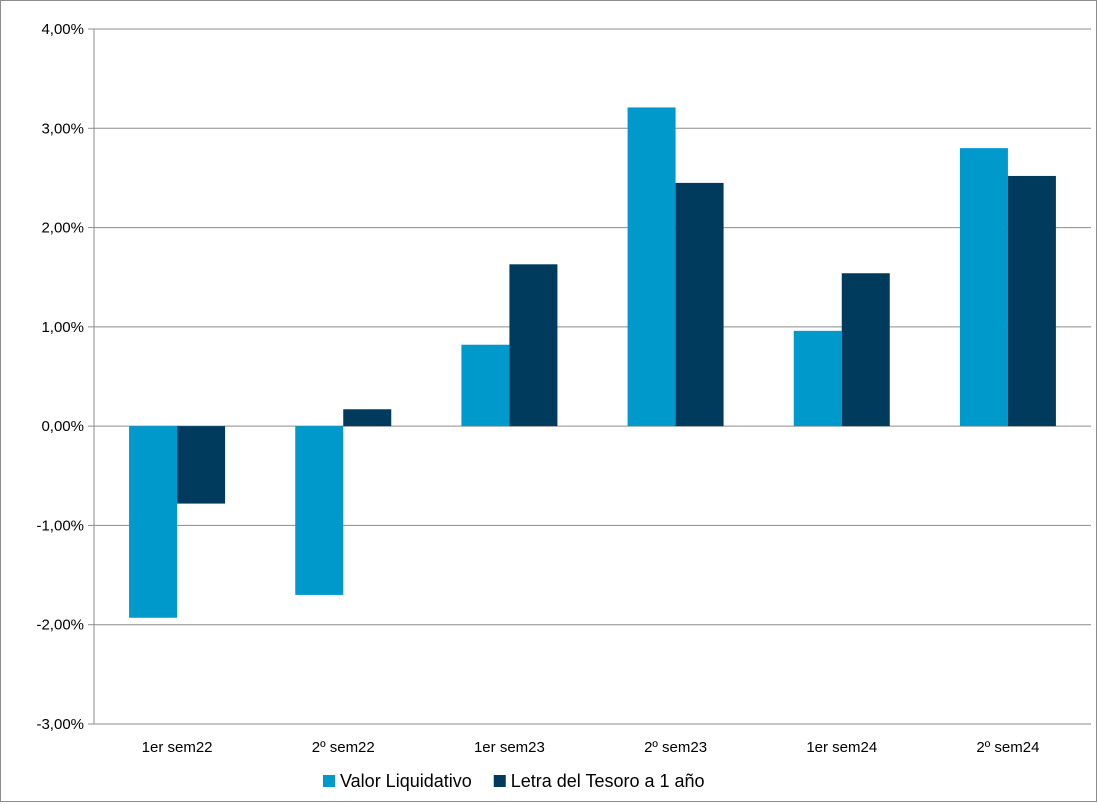  I want to click on x-tick-label: 2º sem22, so click(343, 747).